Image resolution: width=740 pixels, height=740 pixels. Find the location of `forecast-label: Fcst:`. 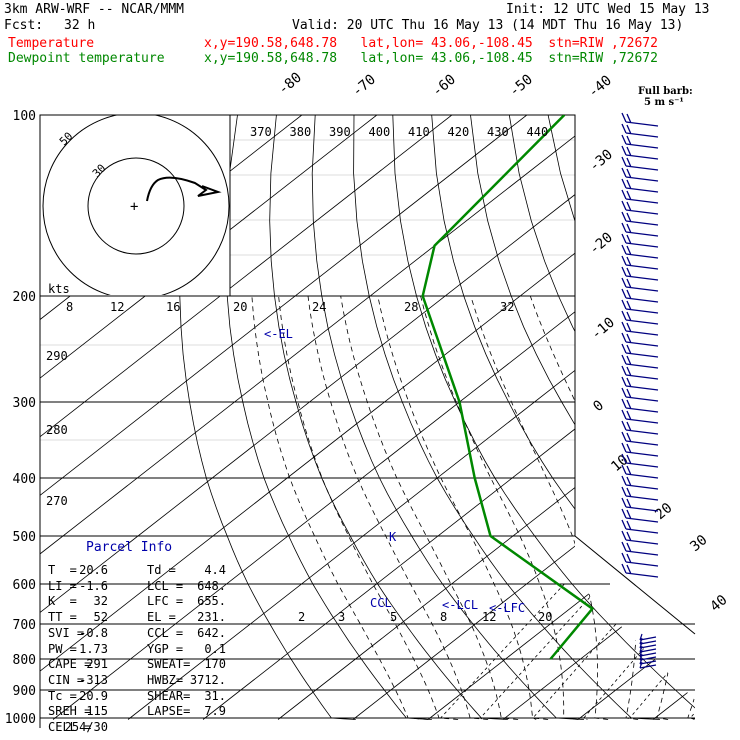

forecast-label: Fcst: is located at coordinates (24, 25).